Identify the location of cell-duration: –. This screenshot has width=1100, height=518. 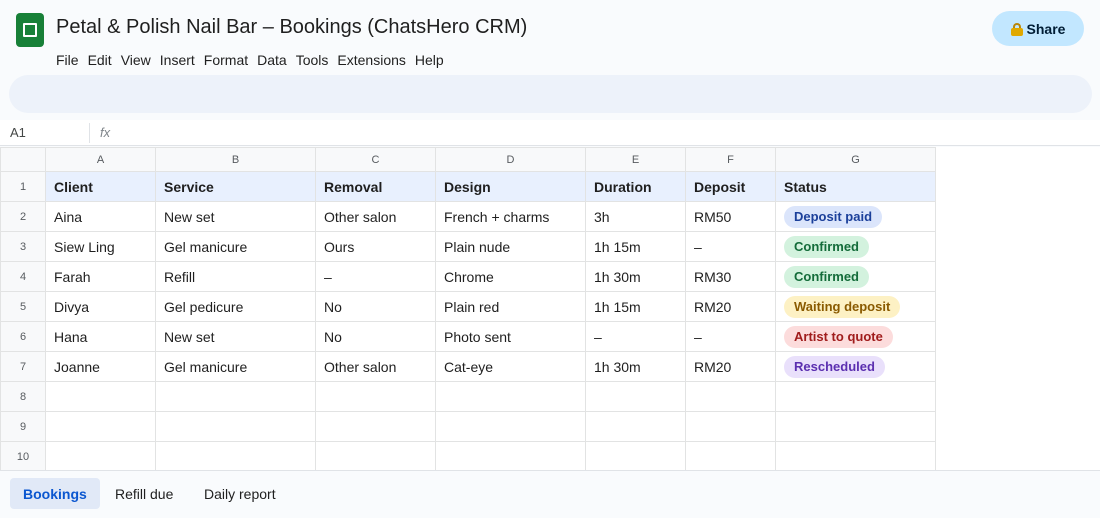
(635, 336).